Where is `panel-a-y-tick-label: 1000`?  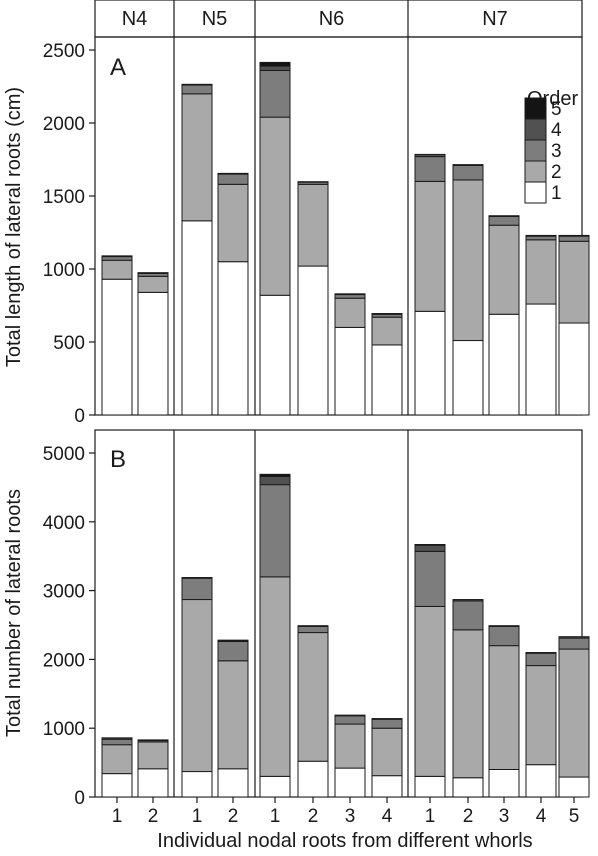 panel-a-y-tick-label: 1000 is located at coordinates (64, 270).